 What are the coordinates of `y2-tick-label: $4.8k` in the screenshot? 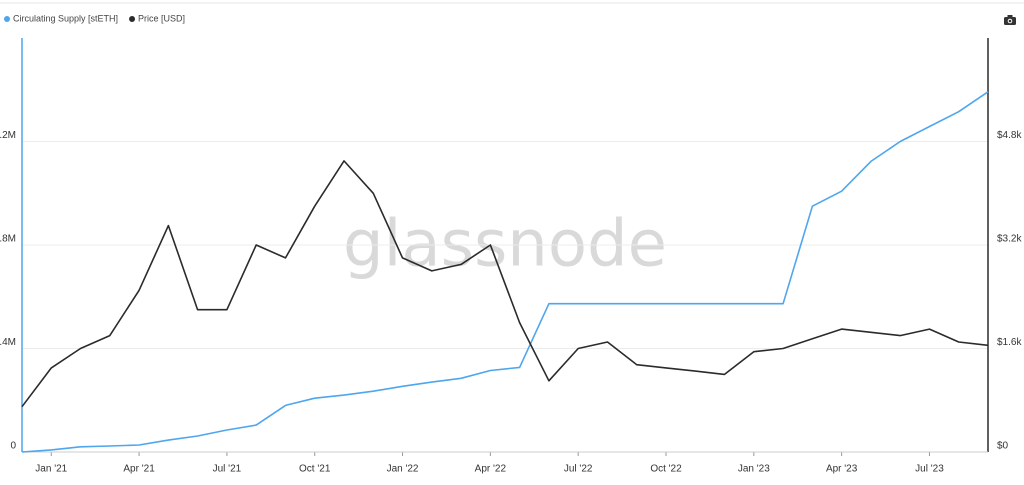 It's located at (1009, 135).